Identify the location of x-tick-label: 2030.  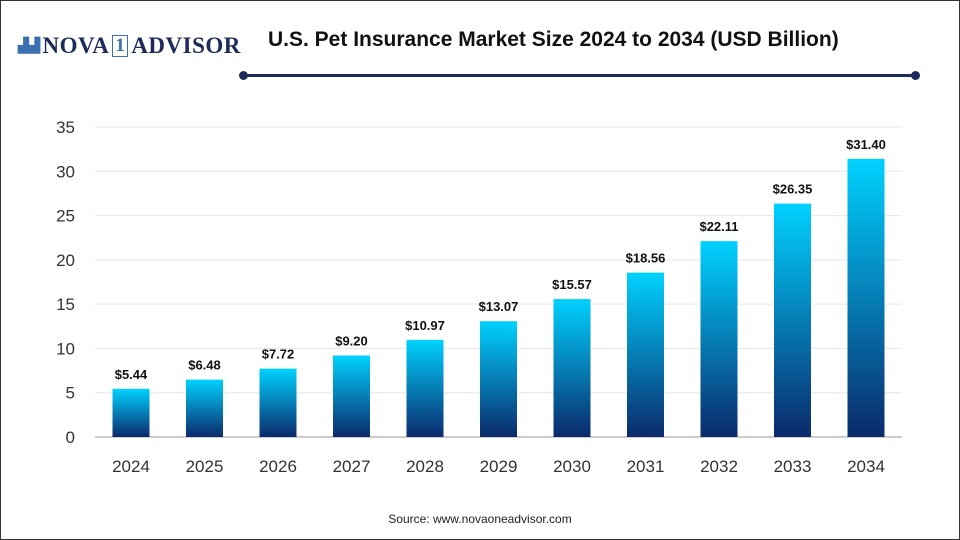
(572, 466).